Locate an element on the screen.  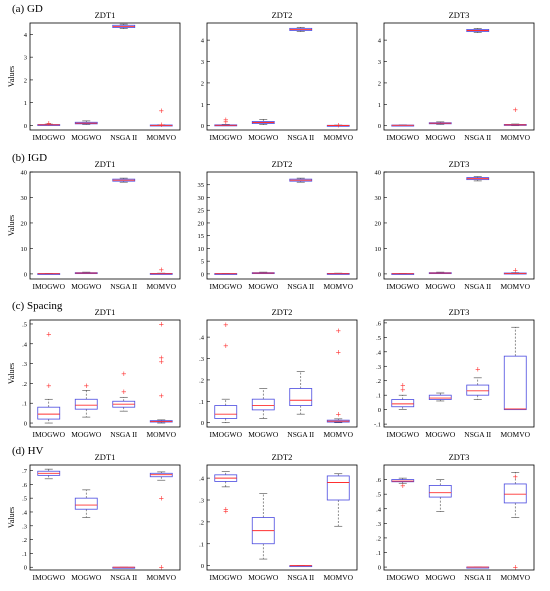
y-tick-label: 10 is located at coordinates (201, 249).